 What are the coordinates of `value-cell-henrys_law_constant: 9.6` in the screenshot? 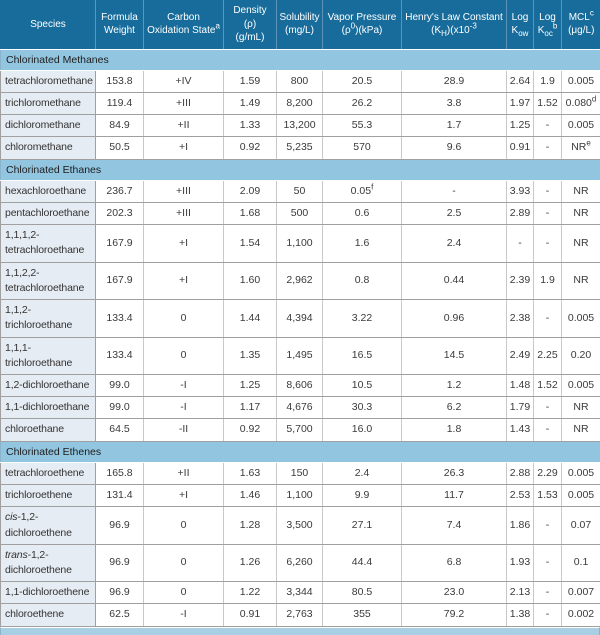 It's located at (454, 148).